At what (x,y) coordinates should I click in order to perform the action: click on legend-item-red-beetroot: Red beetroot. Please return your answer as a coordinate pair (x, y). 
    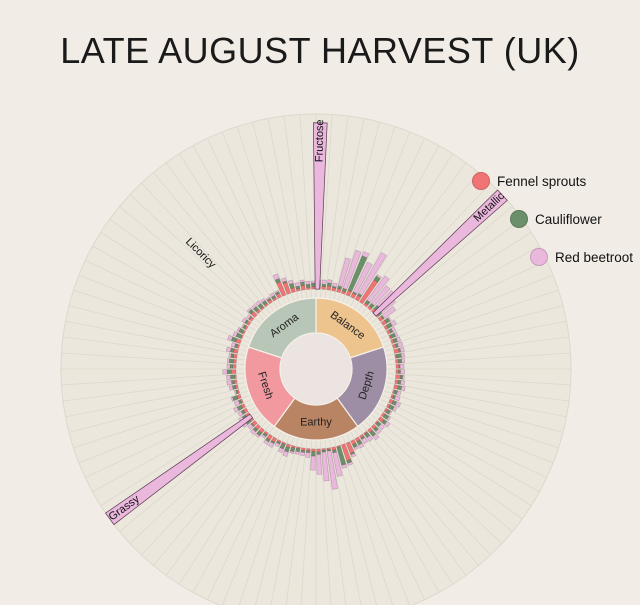
    Looking at the image, I should click on (585, 257).